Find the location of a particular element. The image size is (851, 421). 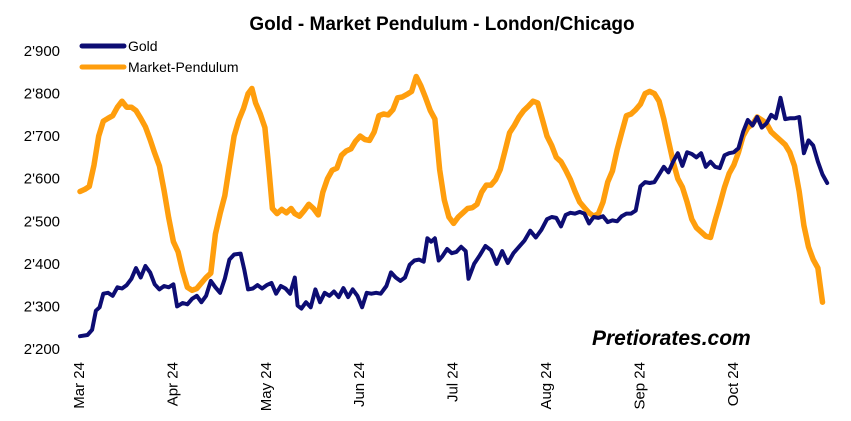

x-tick-label: Oct 24 is located at coordinates (733, 384).